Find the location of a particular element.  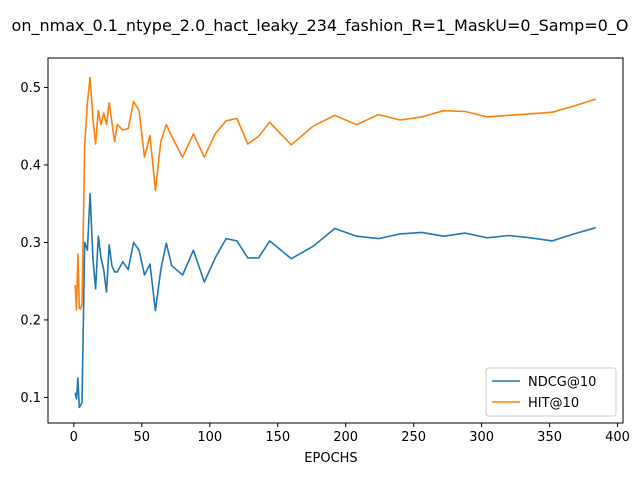

x-tick-label: 200 is located at coordinates (345, 437).